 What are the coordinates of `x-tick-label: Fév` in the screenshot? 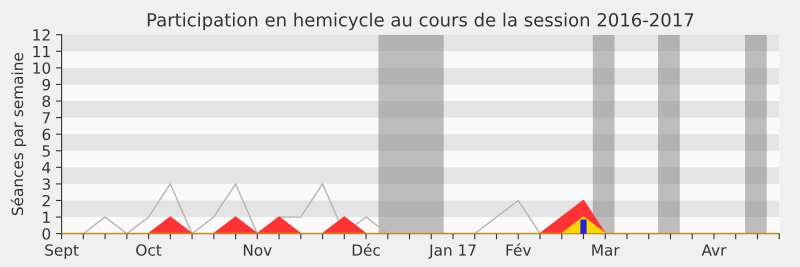 It's located at (518, 249).